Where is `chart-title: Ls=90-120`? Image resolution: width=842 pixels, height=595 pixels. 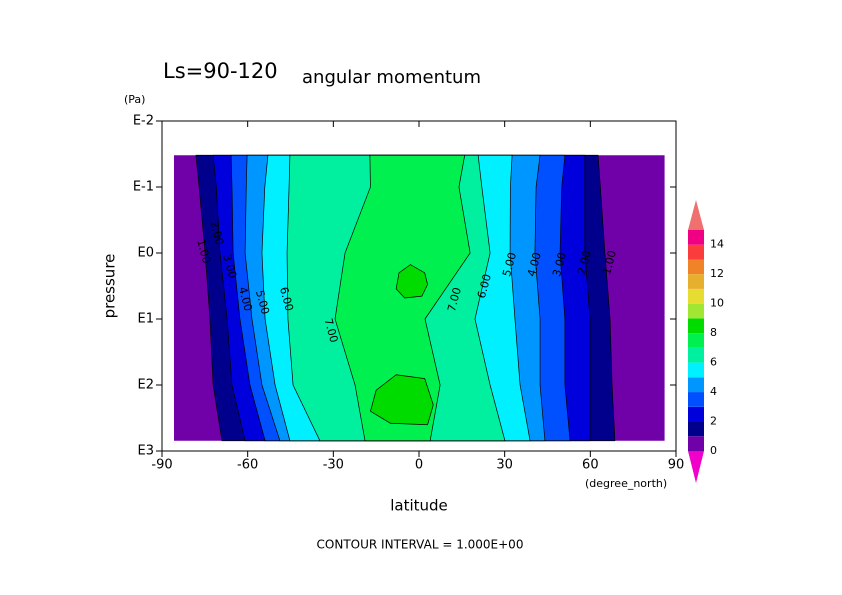 chart-title: Ls=90-120 is located at coordinates (220, 71).